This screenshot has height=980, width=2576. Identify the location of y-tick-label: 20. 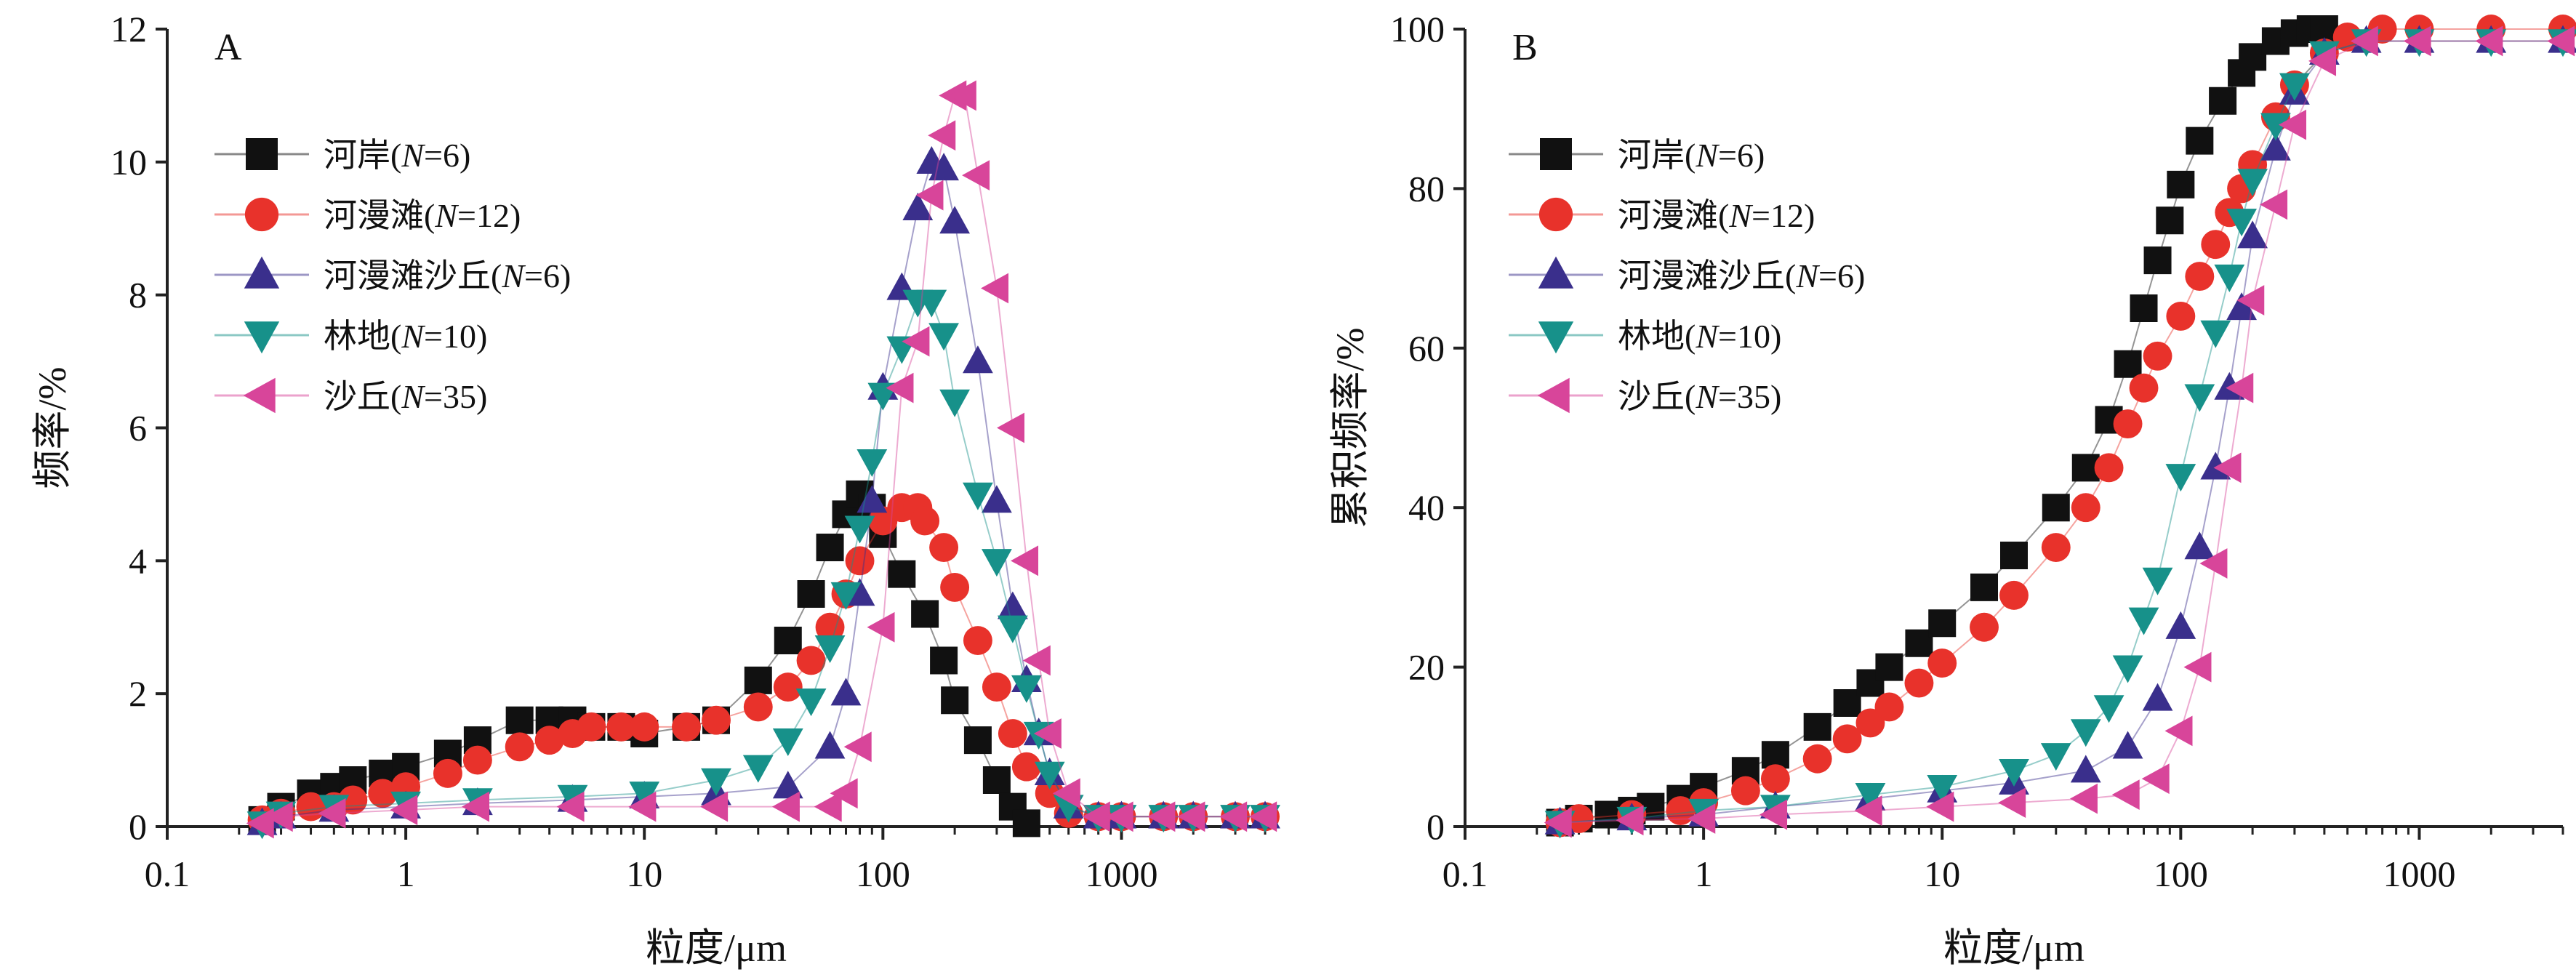
(1426, 668).